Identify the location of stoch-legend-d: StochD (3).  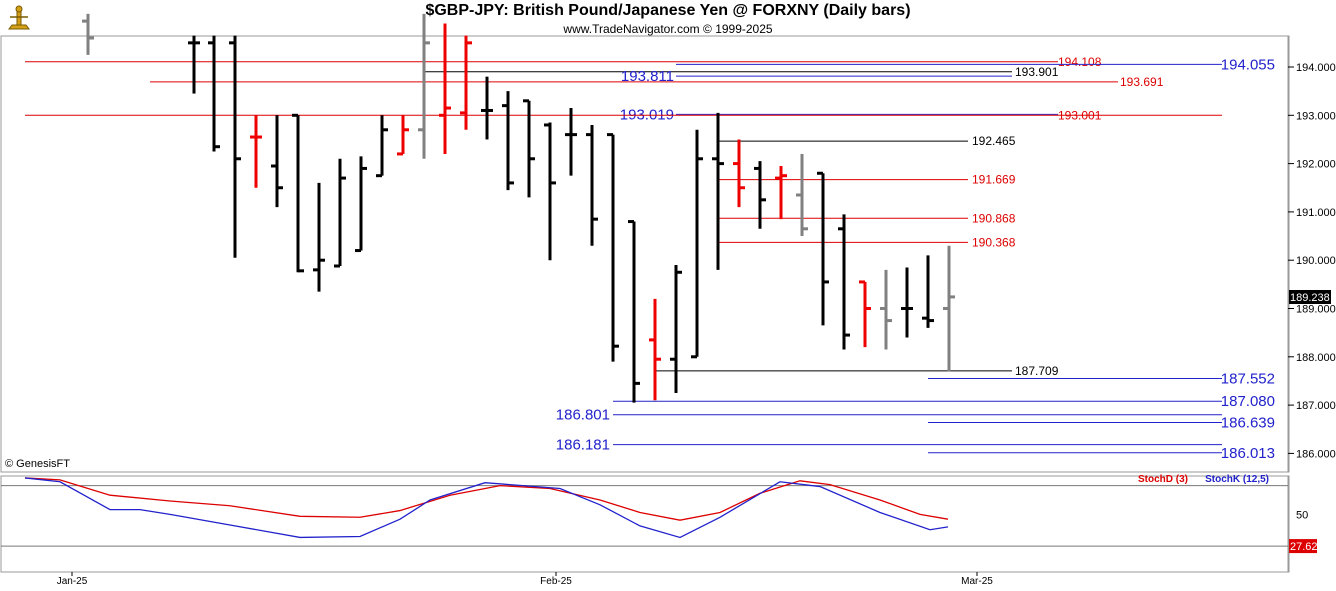
(1163, 479).